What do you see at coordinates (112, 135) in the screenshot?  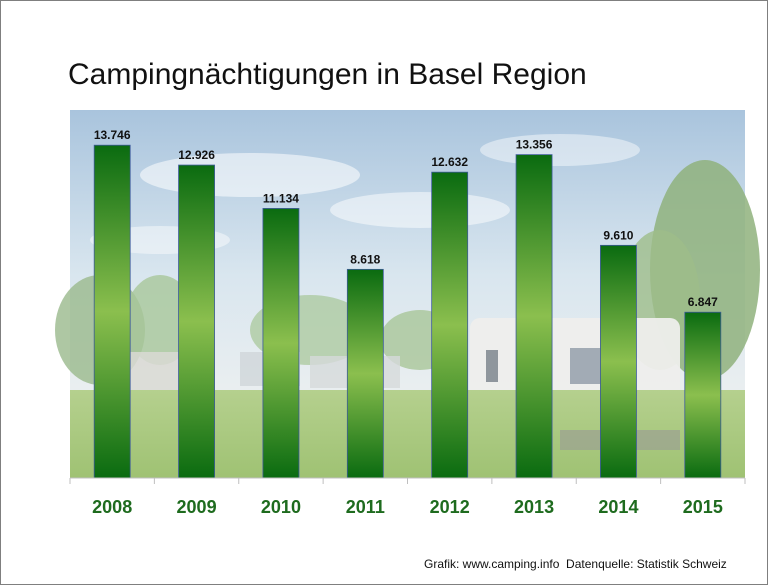 I see `value-label-2008: 13.746` at bounding box center [112, 135].